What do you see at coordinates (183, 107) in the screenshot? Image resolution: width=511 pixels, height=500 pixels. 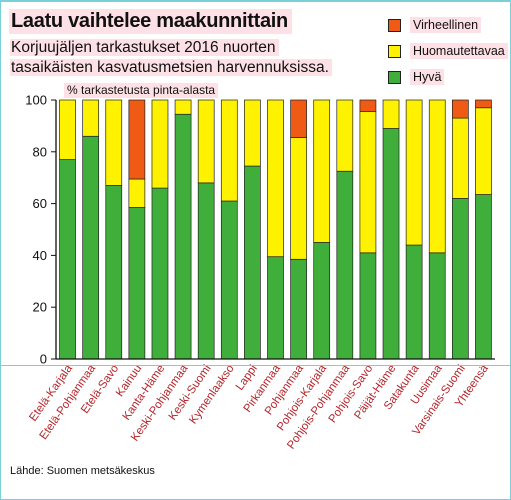 I see `bar-keski-pohjanmaa-huomautettavaa` at bounding box center [183, 107].